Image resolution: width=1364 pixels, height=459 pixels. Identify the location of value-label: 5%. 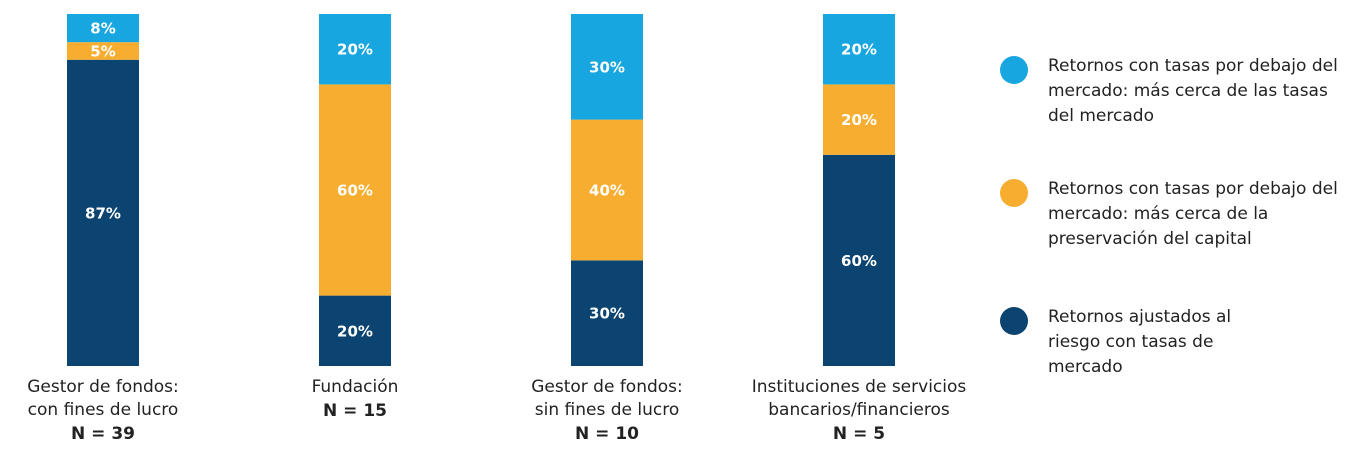
(102, 51).